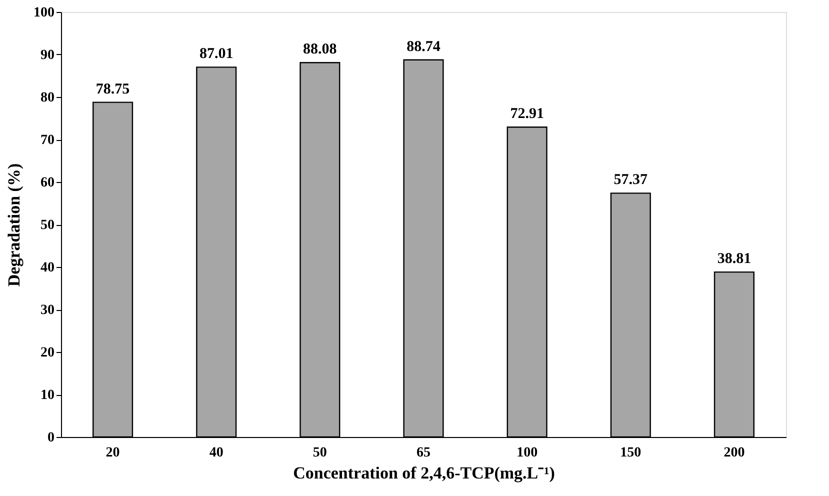  I want to click on y-tick-label: 0, so click(51, 438).